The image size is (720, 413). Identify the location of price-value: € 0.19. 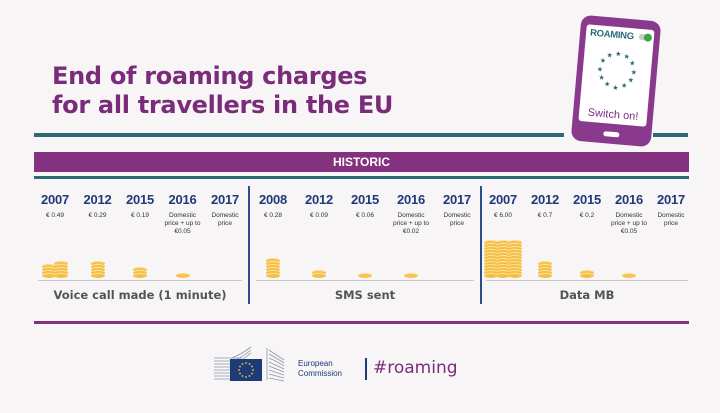
(140, 215).